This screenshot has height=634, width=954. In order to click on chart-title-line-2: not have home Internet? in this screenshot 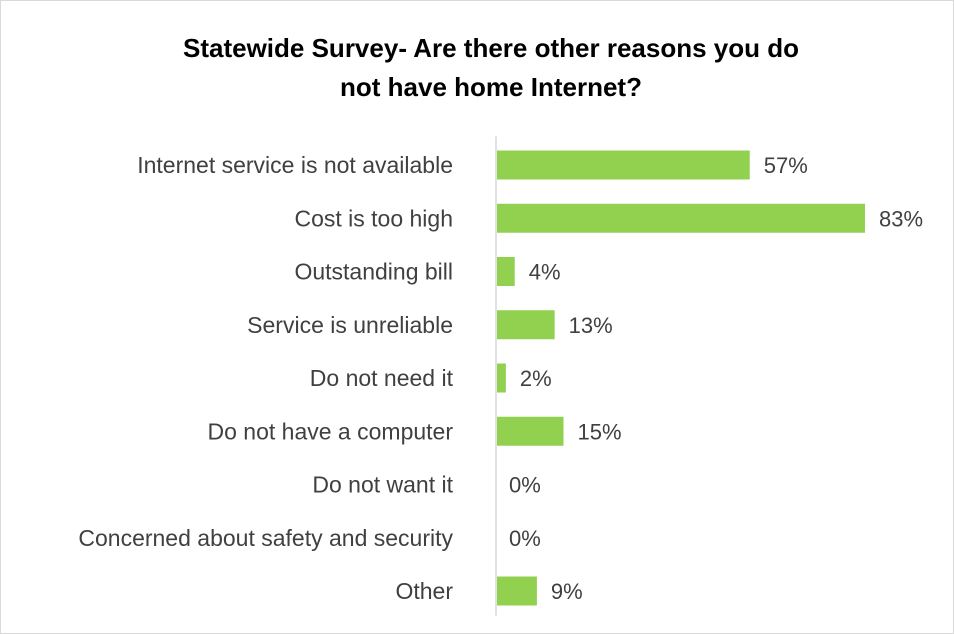, I will do `click(491, 87)`.